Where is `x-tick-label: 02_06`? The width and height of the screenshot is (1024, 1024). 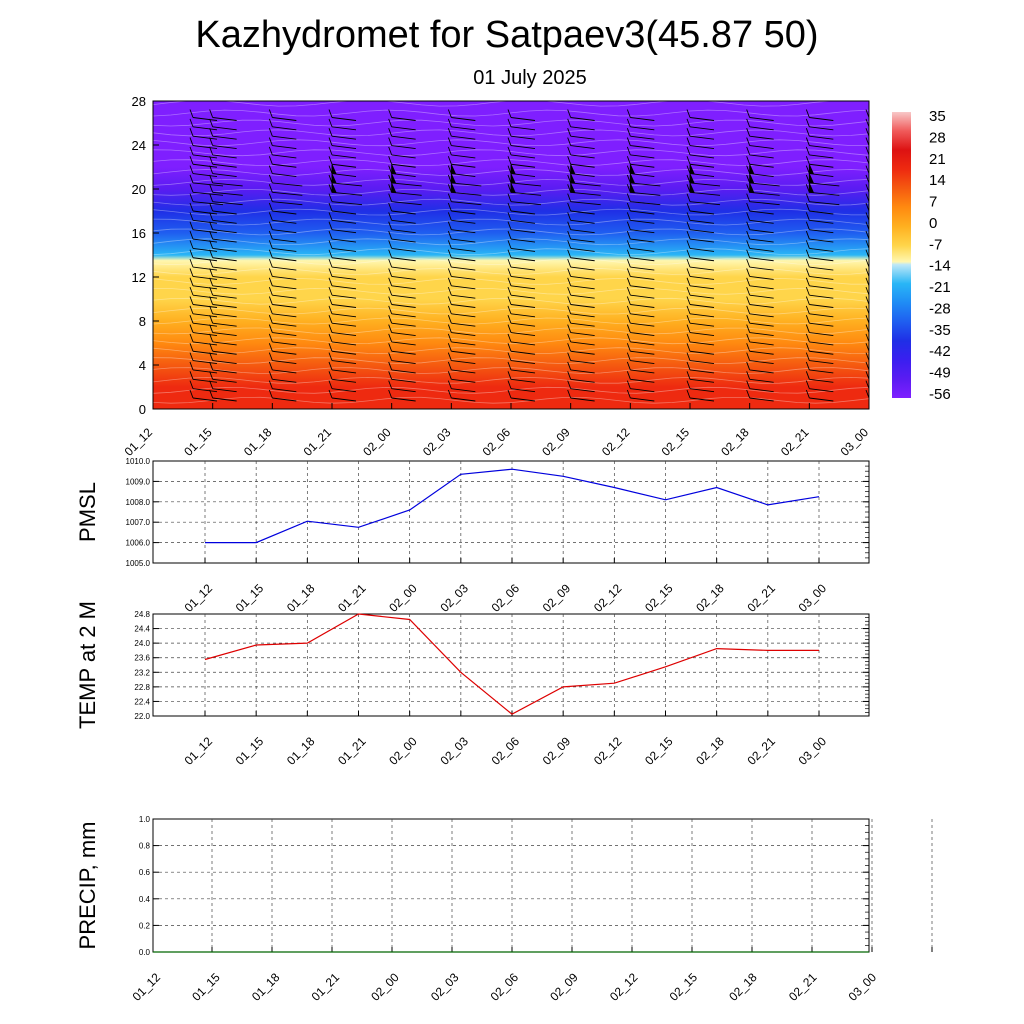
x-tick-label: 02_06 is located at coordinates (506, 598).